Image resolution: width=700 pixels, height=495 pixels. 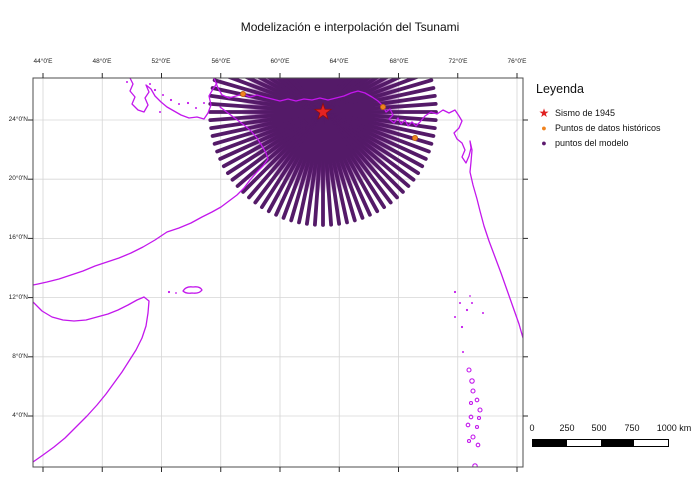 I want to click on legend-item-label: Sismo de 1945, so click(x=585, y=112).